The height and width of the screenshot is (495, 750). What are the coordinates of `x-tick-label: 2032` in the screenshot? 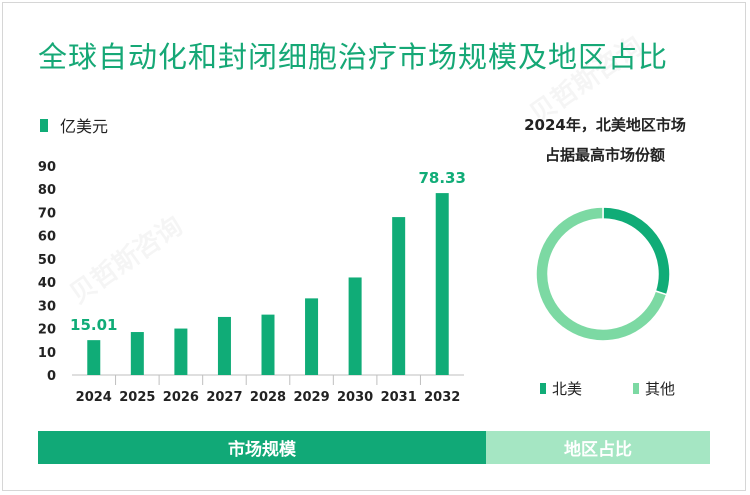 It's located at (442, 397).